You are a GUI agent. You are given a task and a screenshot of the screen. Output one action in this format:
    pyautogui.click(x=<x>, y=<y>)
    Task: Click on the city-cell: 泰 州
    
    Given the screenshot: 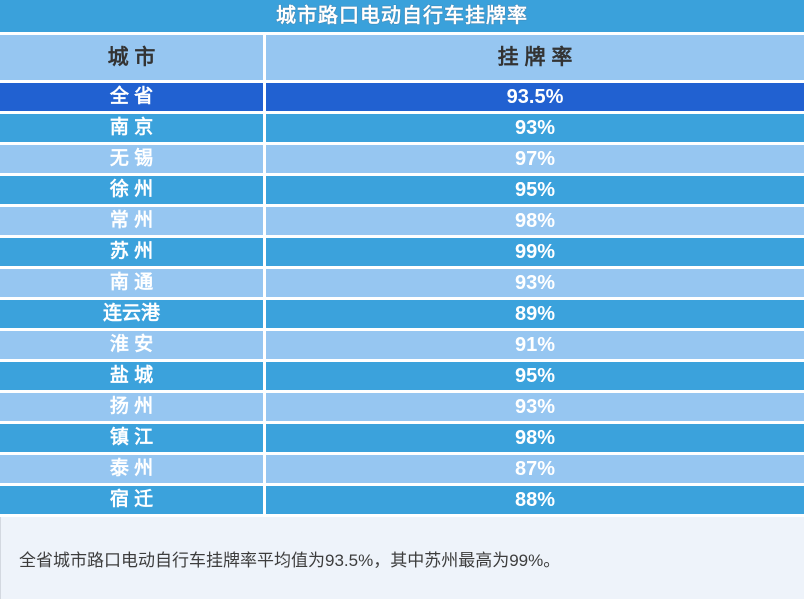 What is the action you would take?
    pyautogui.click(x=133, y=469)
    